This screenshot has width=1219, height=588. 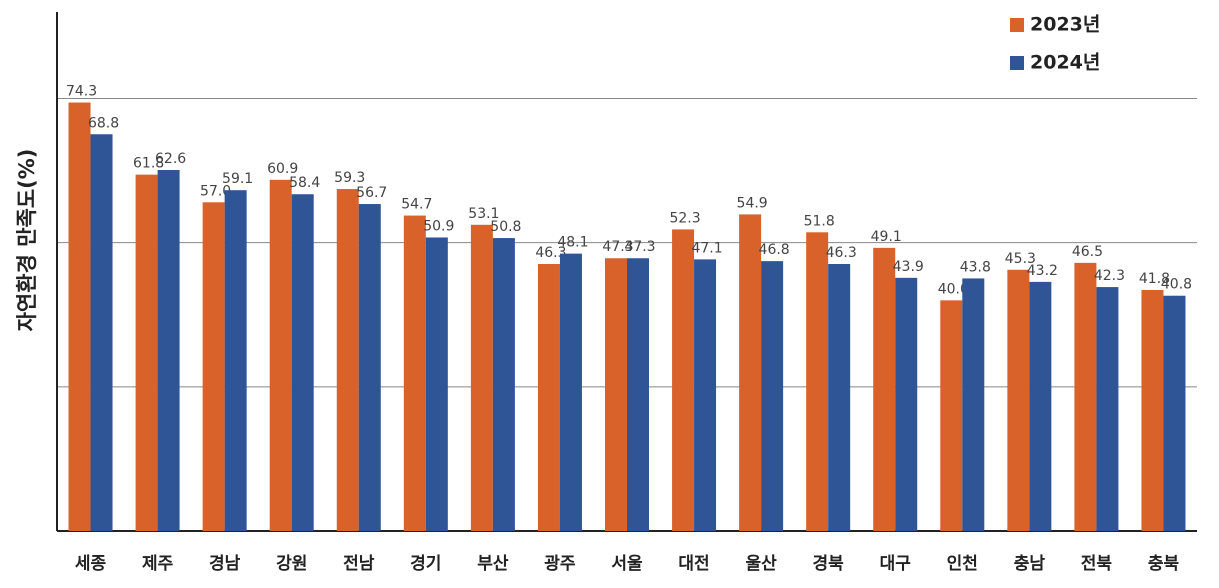 What do you see at coordinates (908, 267) in the screenshot?
I see `value-label: 43.9` at bounding box center [908, 267].